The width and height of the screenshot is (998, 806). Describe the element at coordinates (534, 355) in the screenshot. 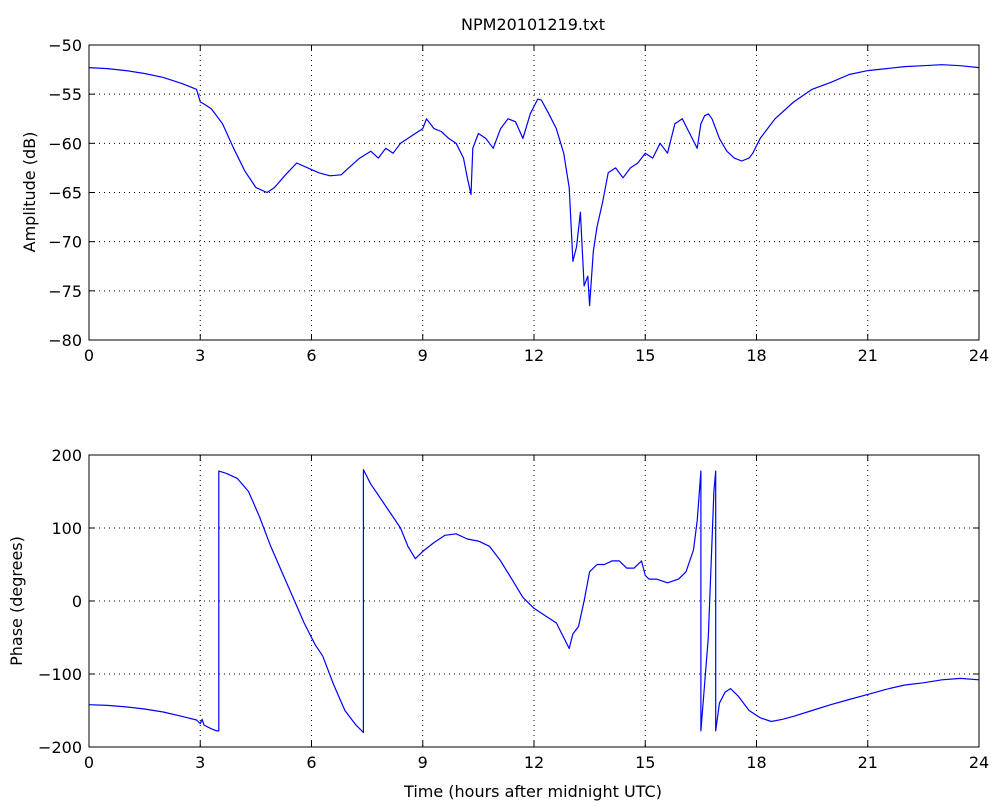

I see `amplitude-x-tick-label: 12` at that location.